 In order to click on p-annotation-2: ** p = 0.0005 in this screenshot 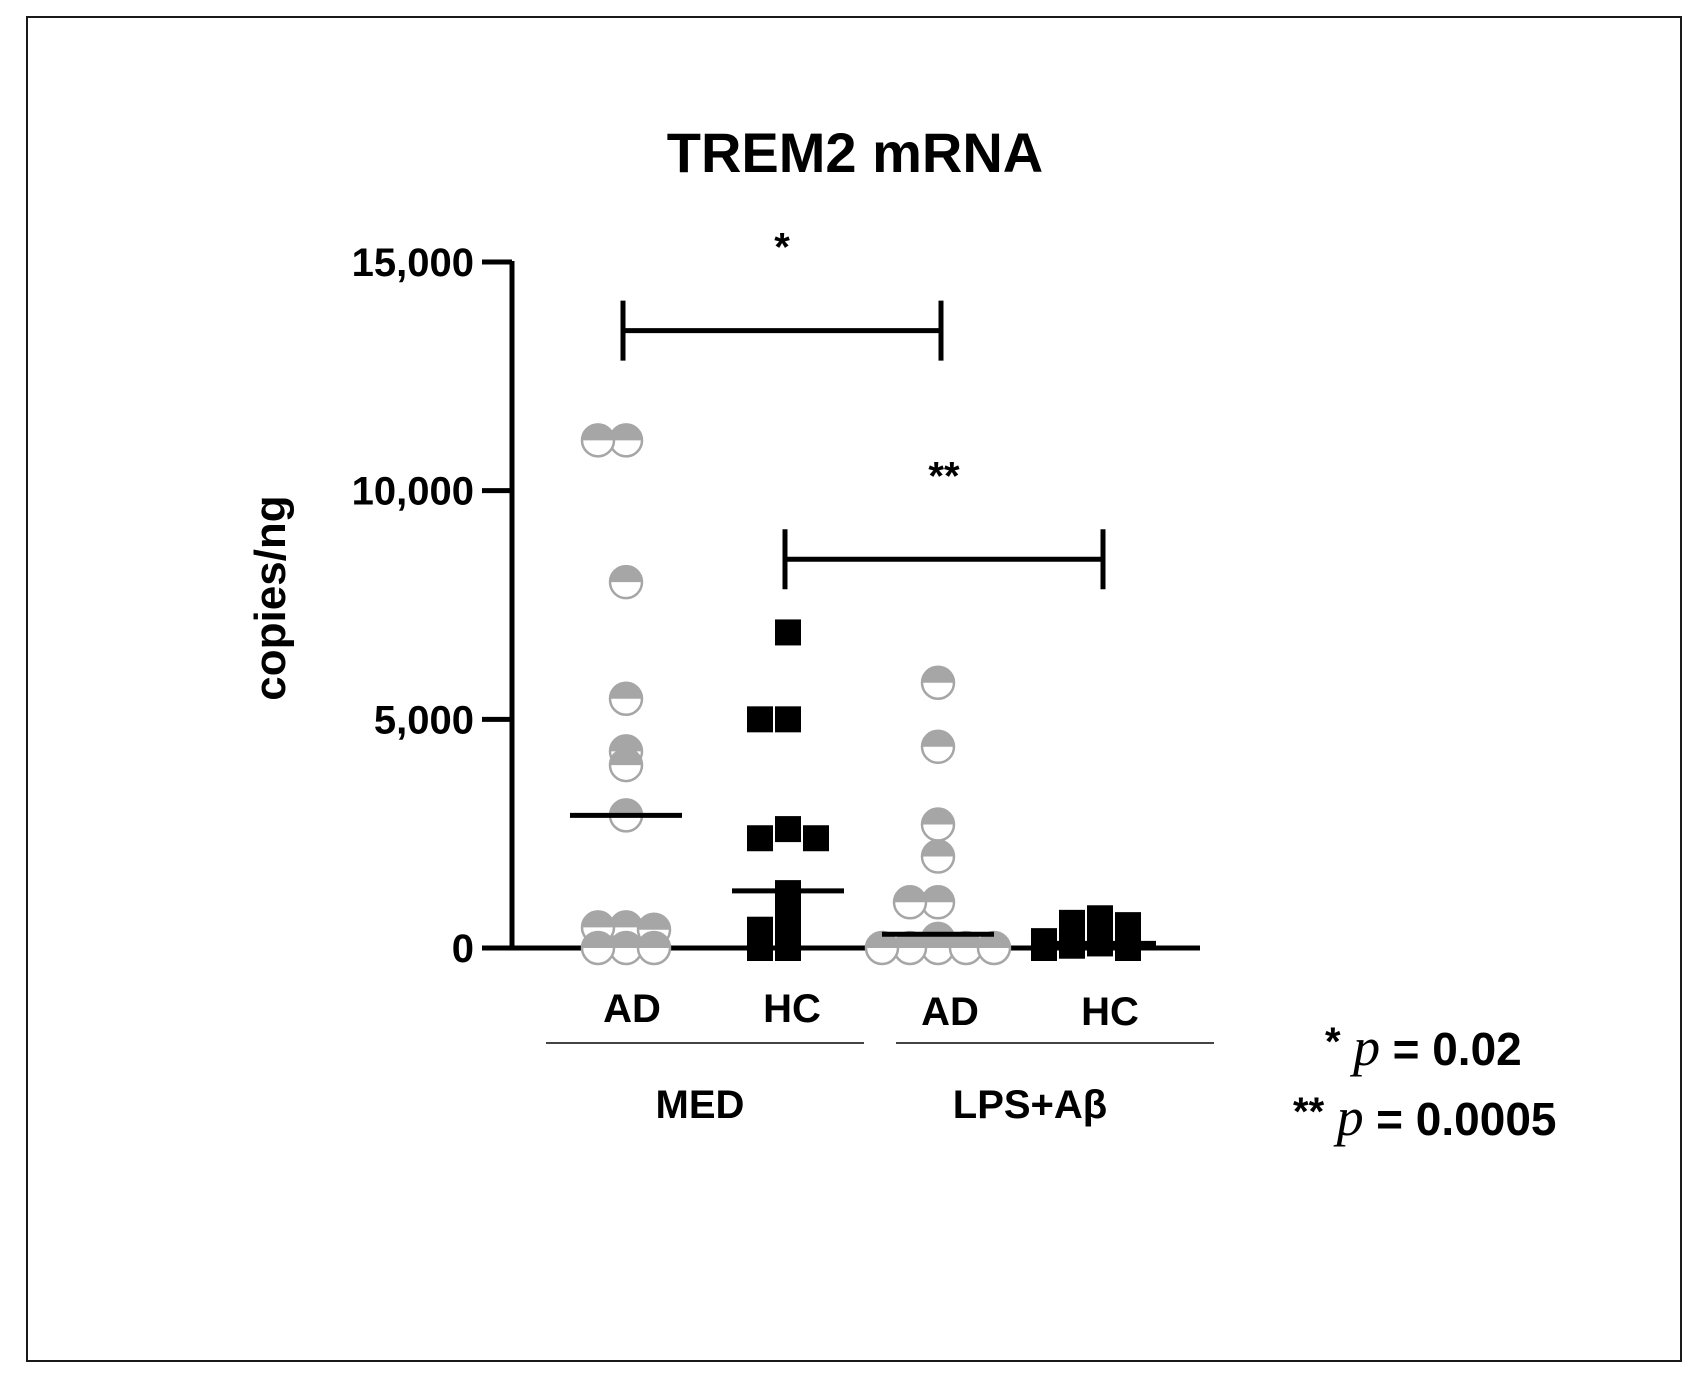, I will do `click(1424, 1113)`.